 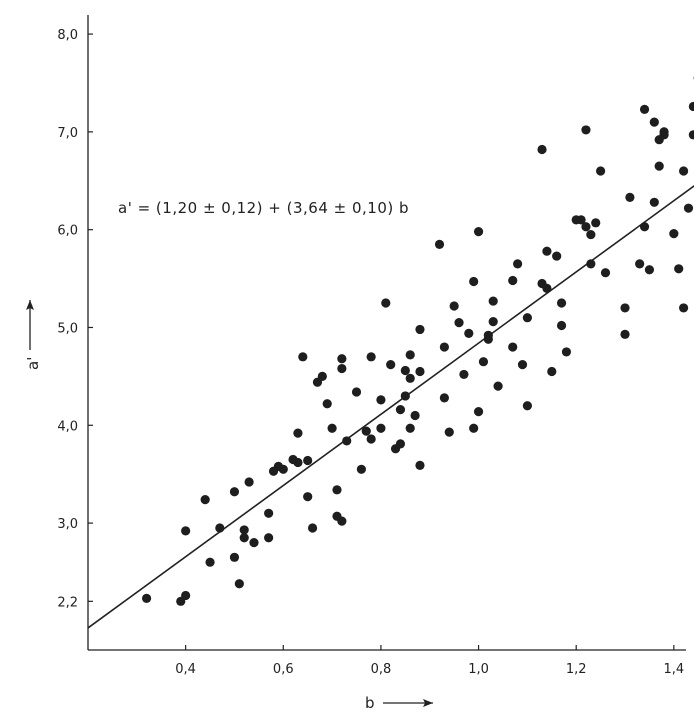 I want to click on x-axis-label-group: b, so click(x=399, y=703).